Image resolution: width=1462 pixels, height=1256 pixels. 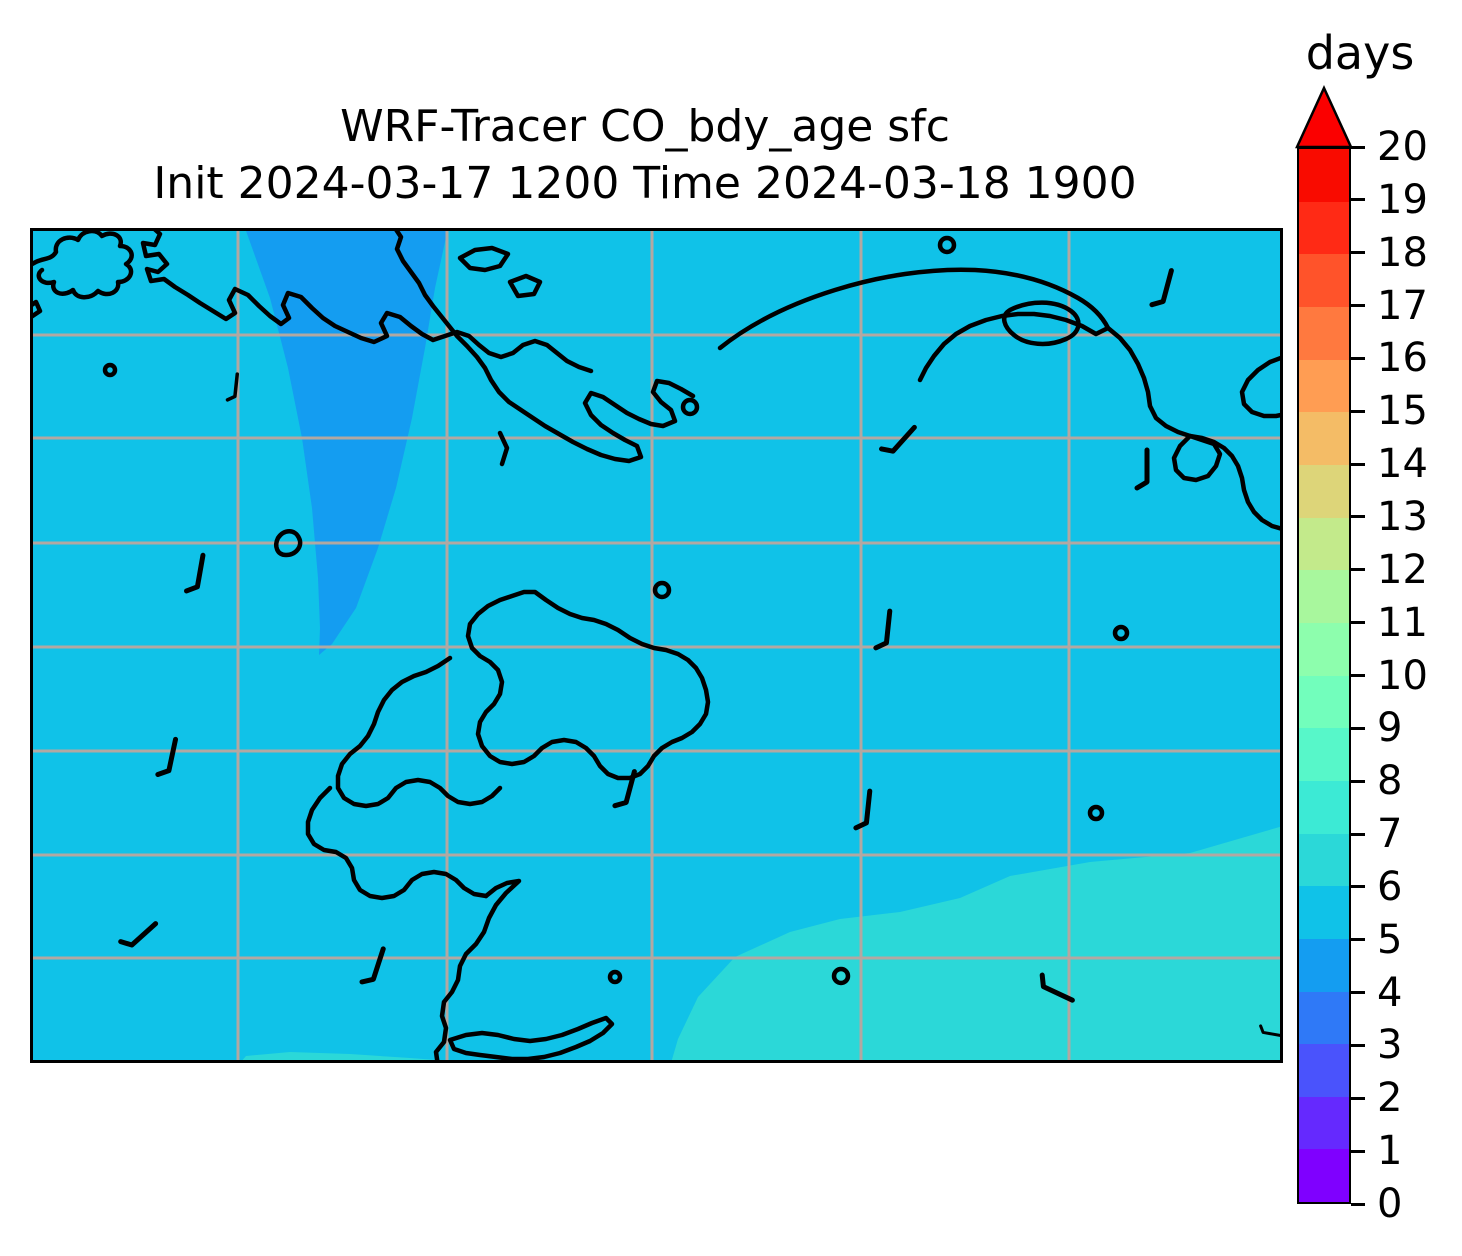 I want to click on colorbar-extend-arrow, so click(x=1324, y=117).